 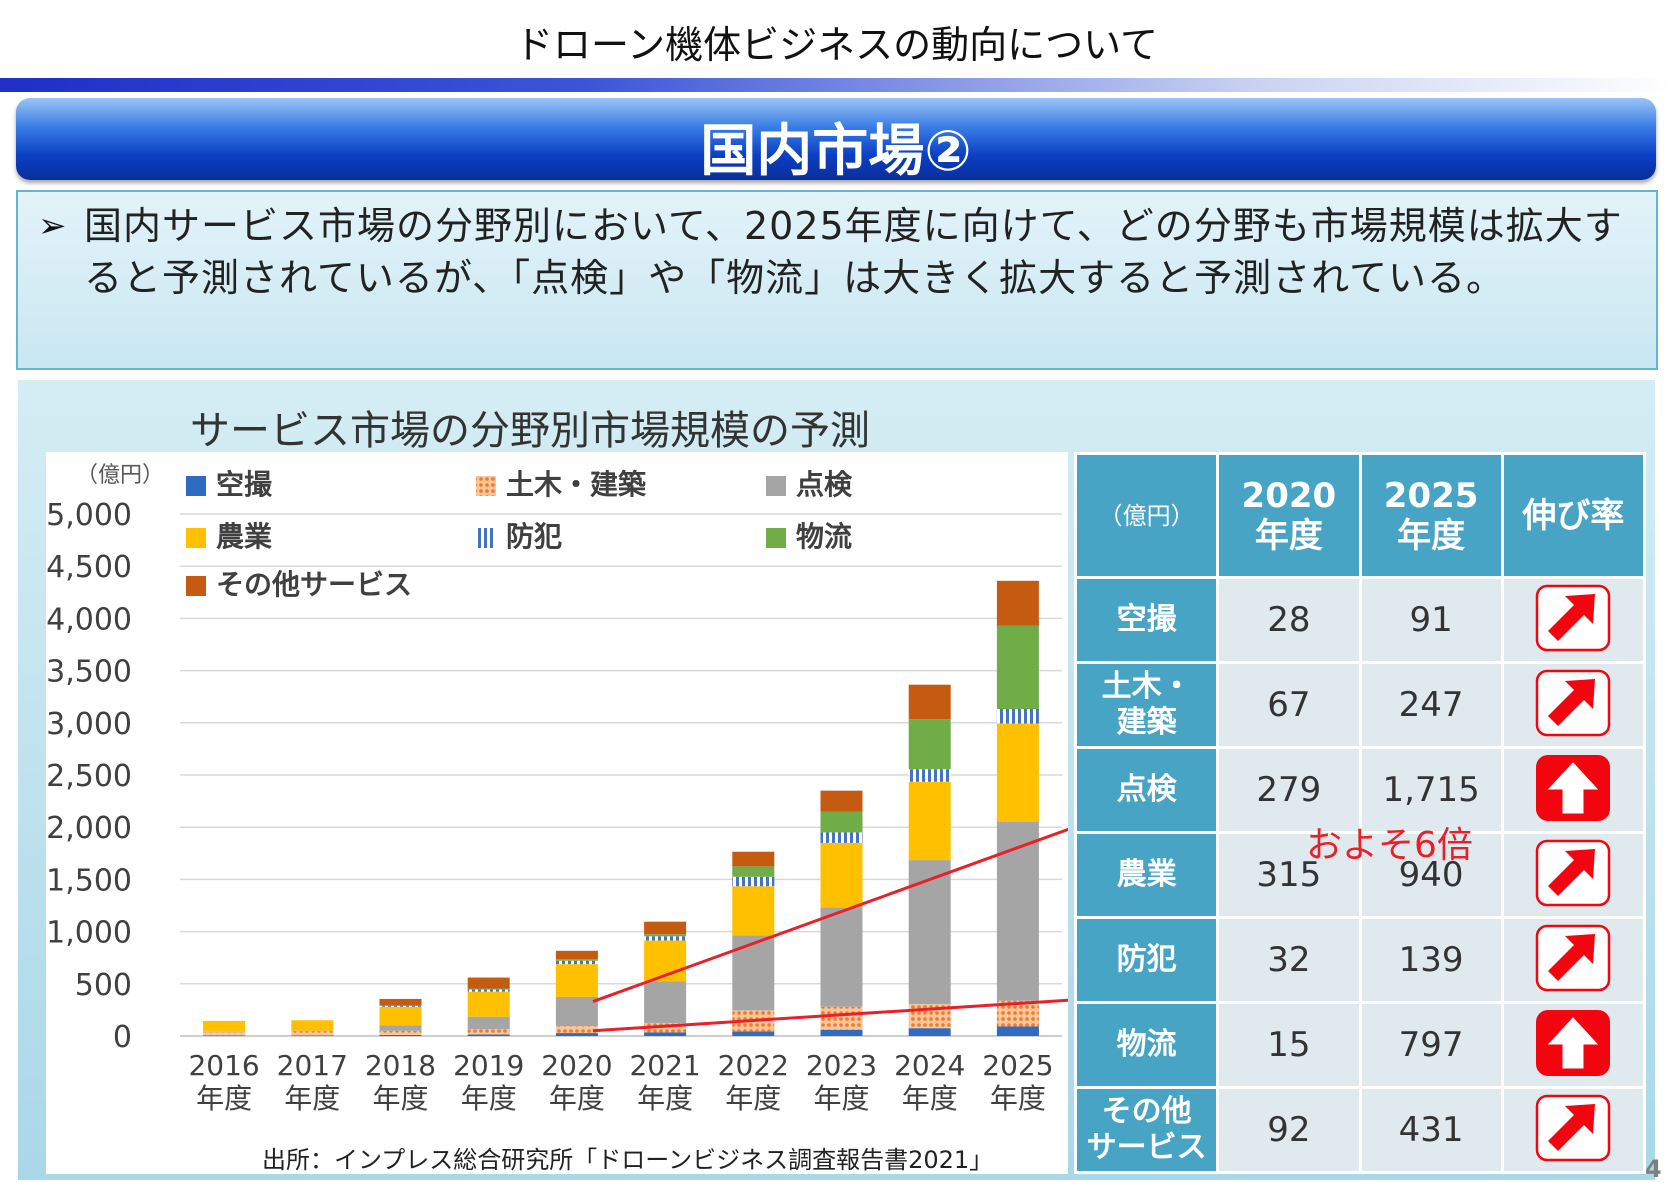 I want to click on row-label: 土木・ 建築, so click(x=1146, y=705).